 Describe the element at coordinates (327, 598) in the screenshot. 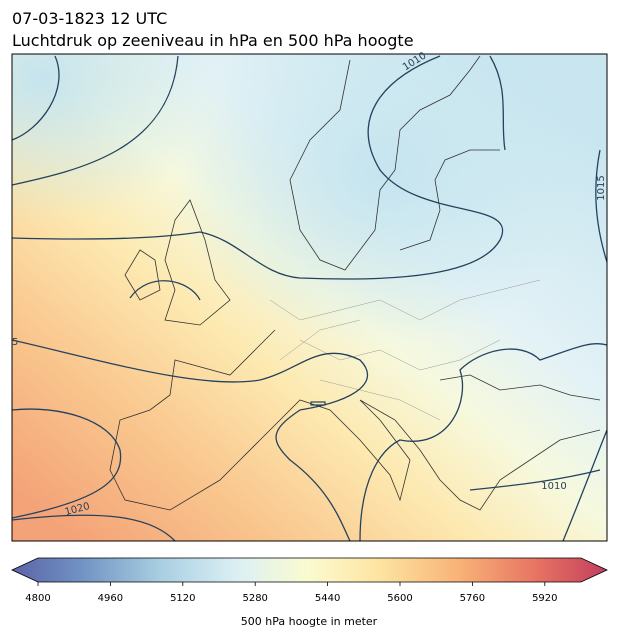

I see `colorbar-tick-label: 5440` at that location.